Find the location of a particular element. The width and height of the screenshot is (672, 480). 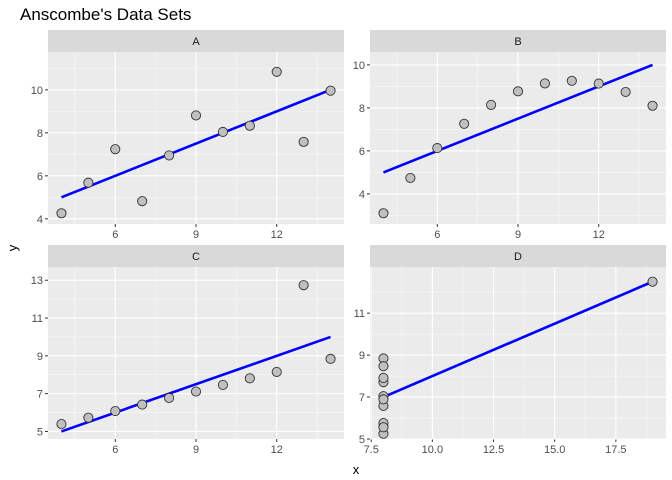

x-tick-label: 10.0 is located at coordinates (432, 450).